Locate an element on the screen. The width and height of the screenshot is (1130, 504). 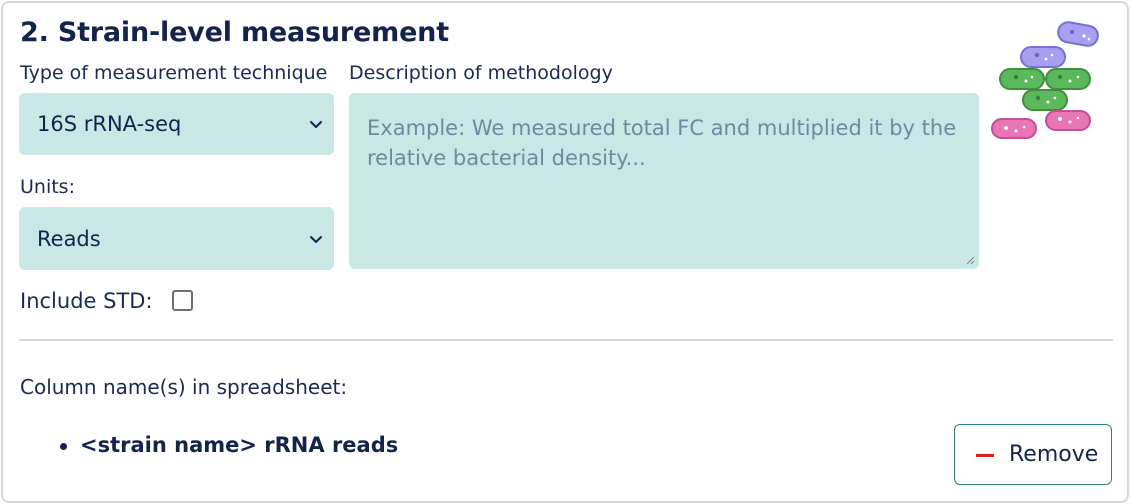
minus-icon is located at coordinates (985, 455).